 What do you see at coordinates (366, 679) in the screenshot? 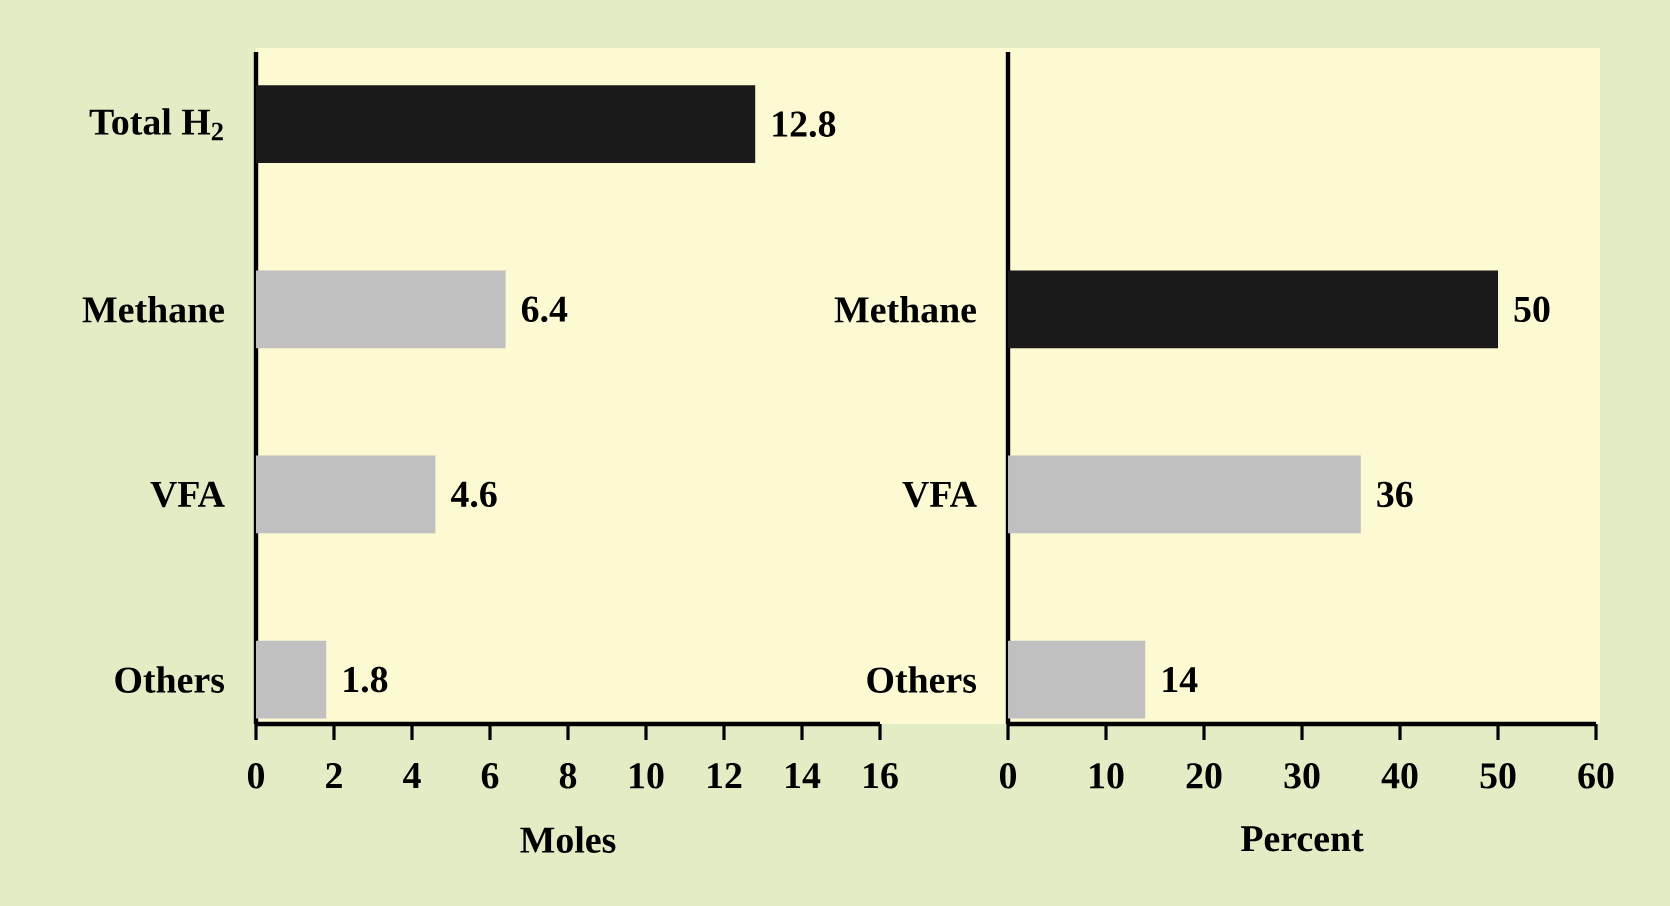
I see `data-label: 1.8` at bounding box center [366, 679].